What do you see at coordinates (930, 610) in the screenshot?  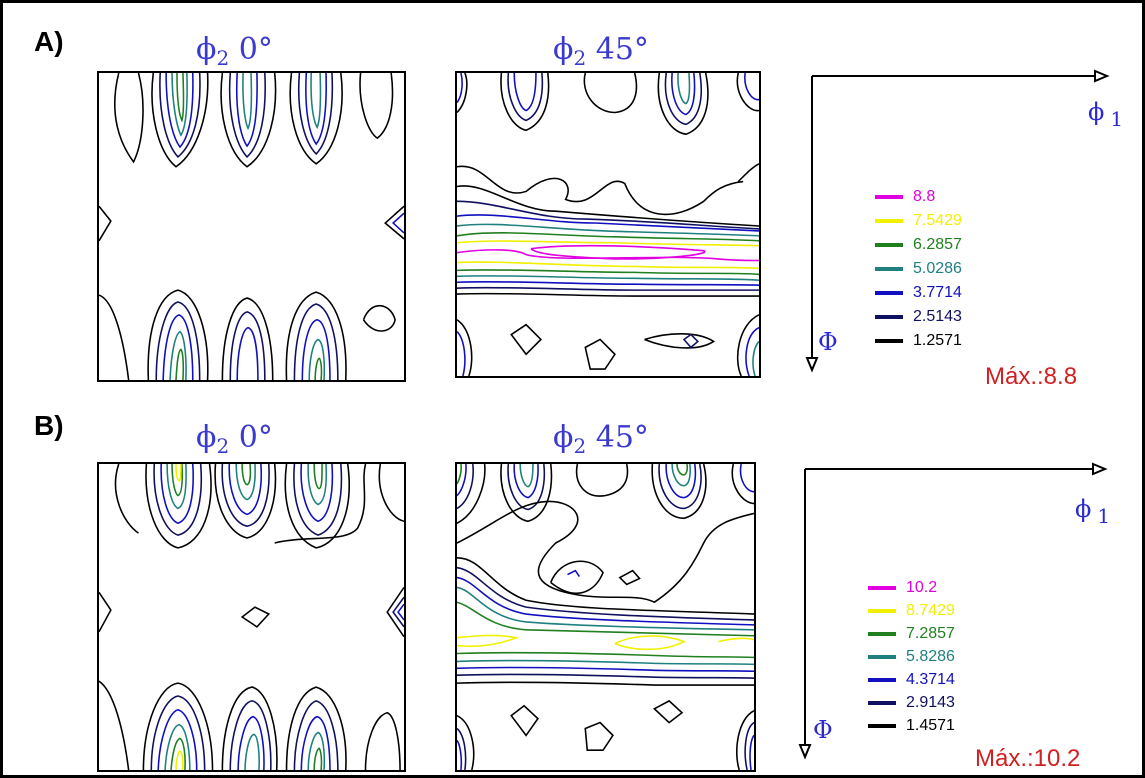 I see `legend-value: 8.7429` at bounding box center [930, 610].